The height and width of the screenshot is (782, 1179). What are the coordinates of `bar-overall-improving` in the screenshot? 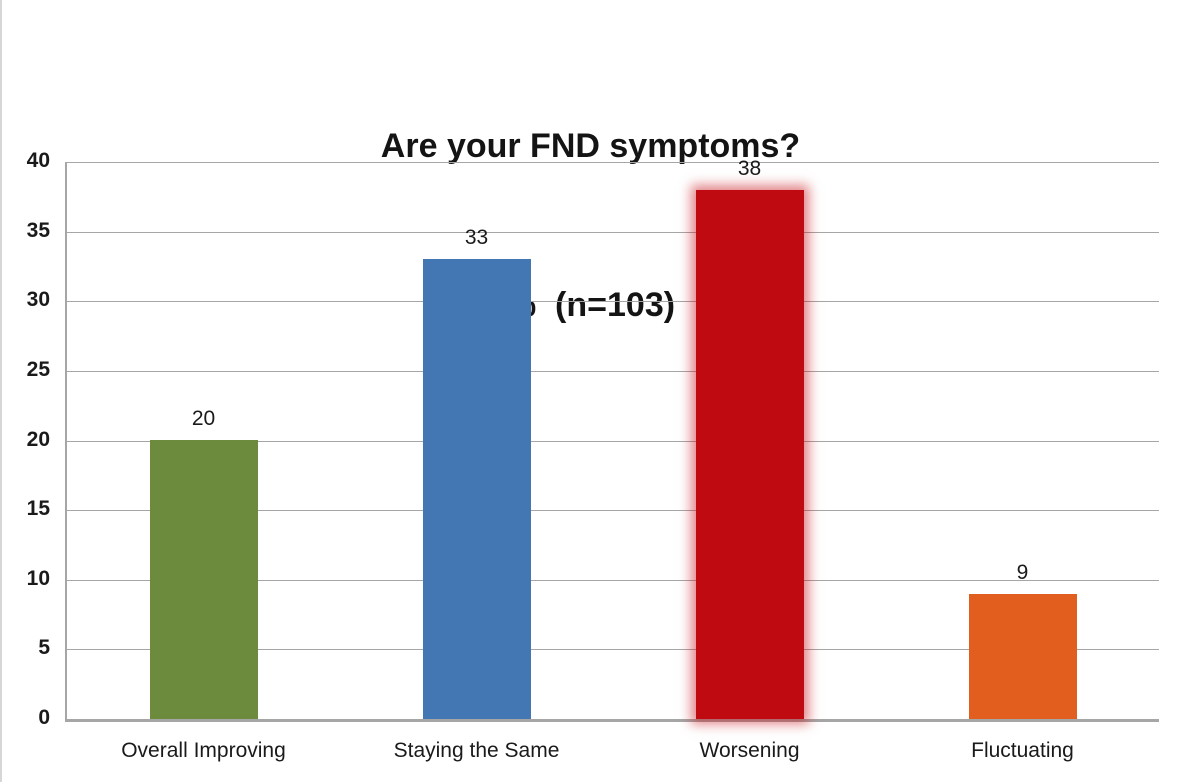 It's located at (204, 579).